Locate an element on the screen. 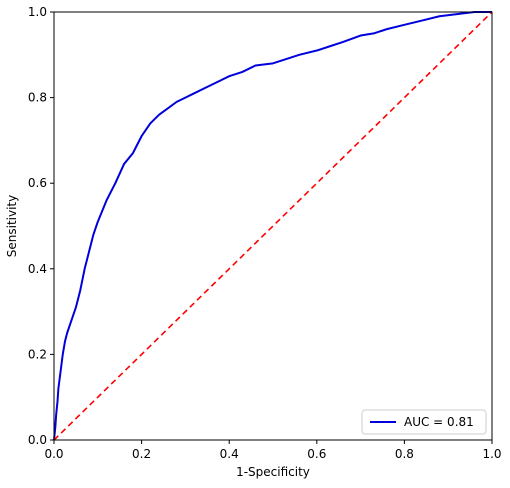  x-tick-label: 0.2 is located at coordinates (141, 454).